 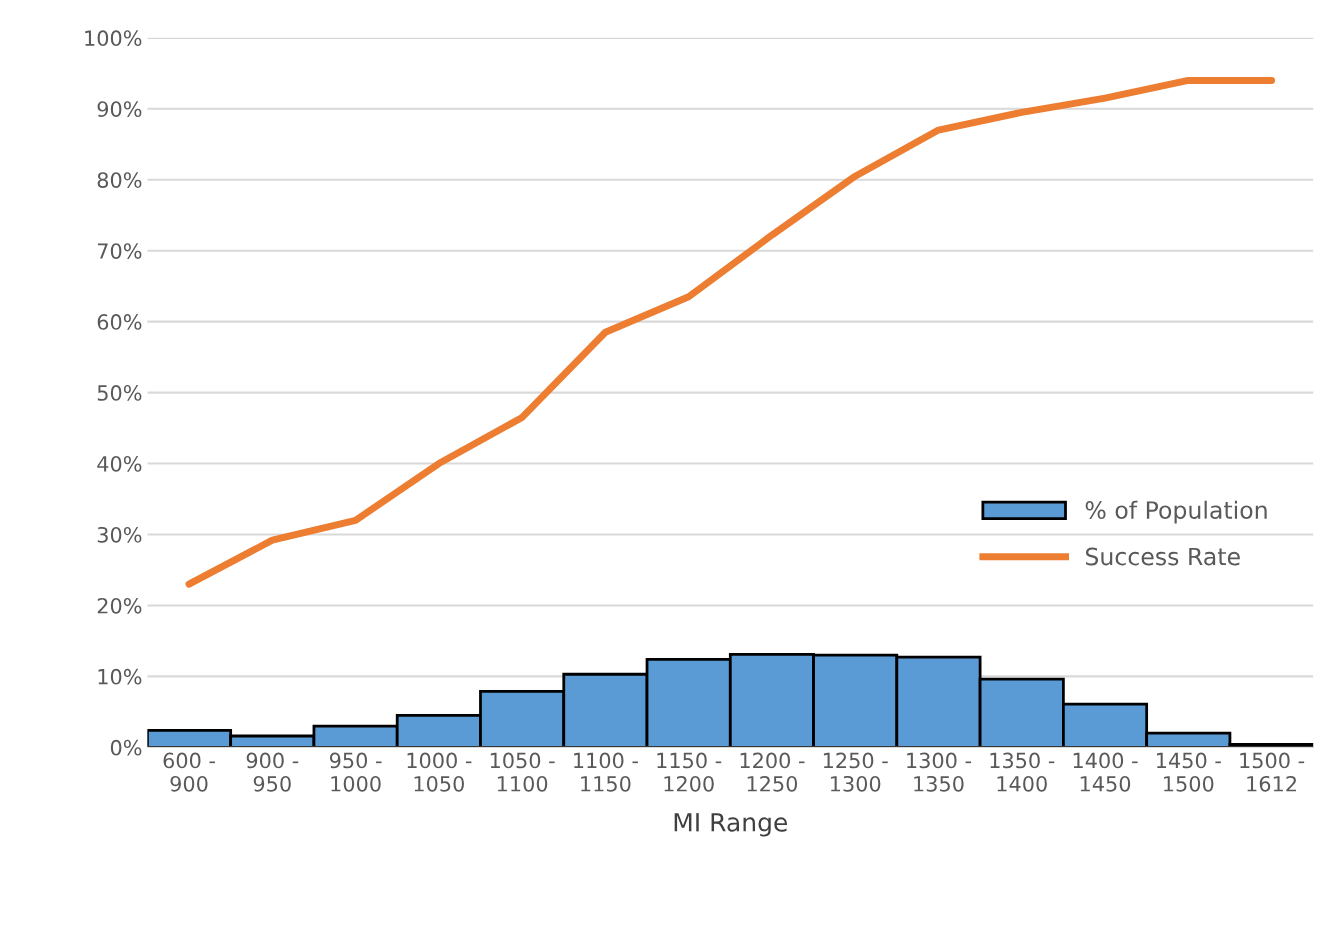 I want to click on y-tick-label: 70%, so click(x=119, y=251).